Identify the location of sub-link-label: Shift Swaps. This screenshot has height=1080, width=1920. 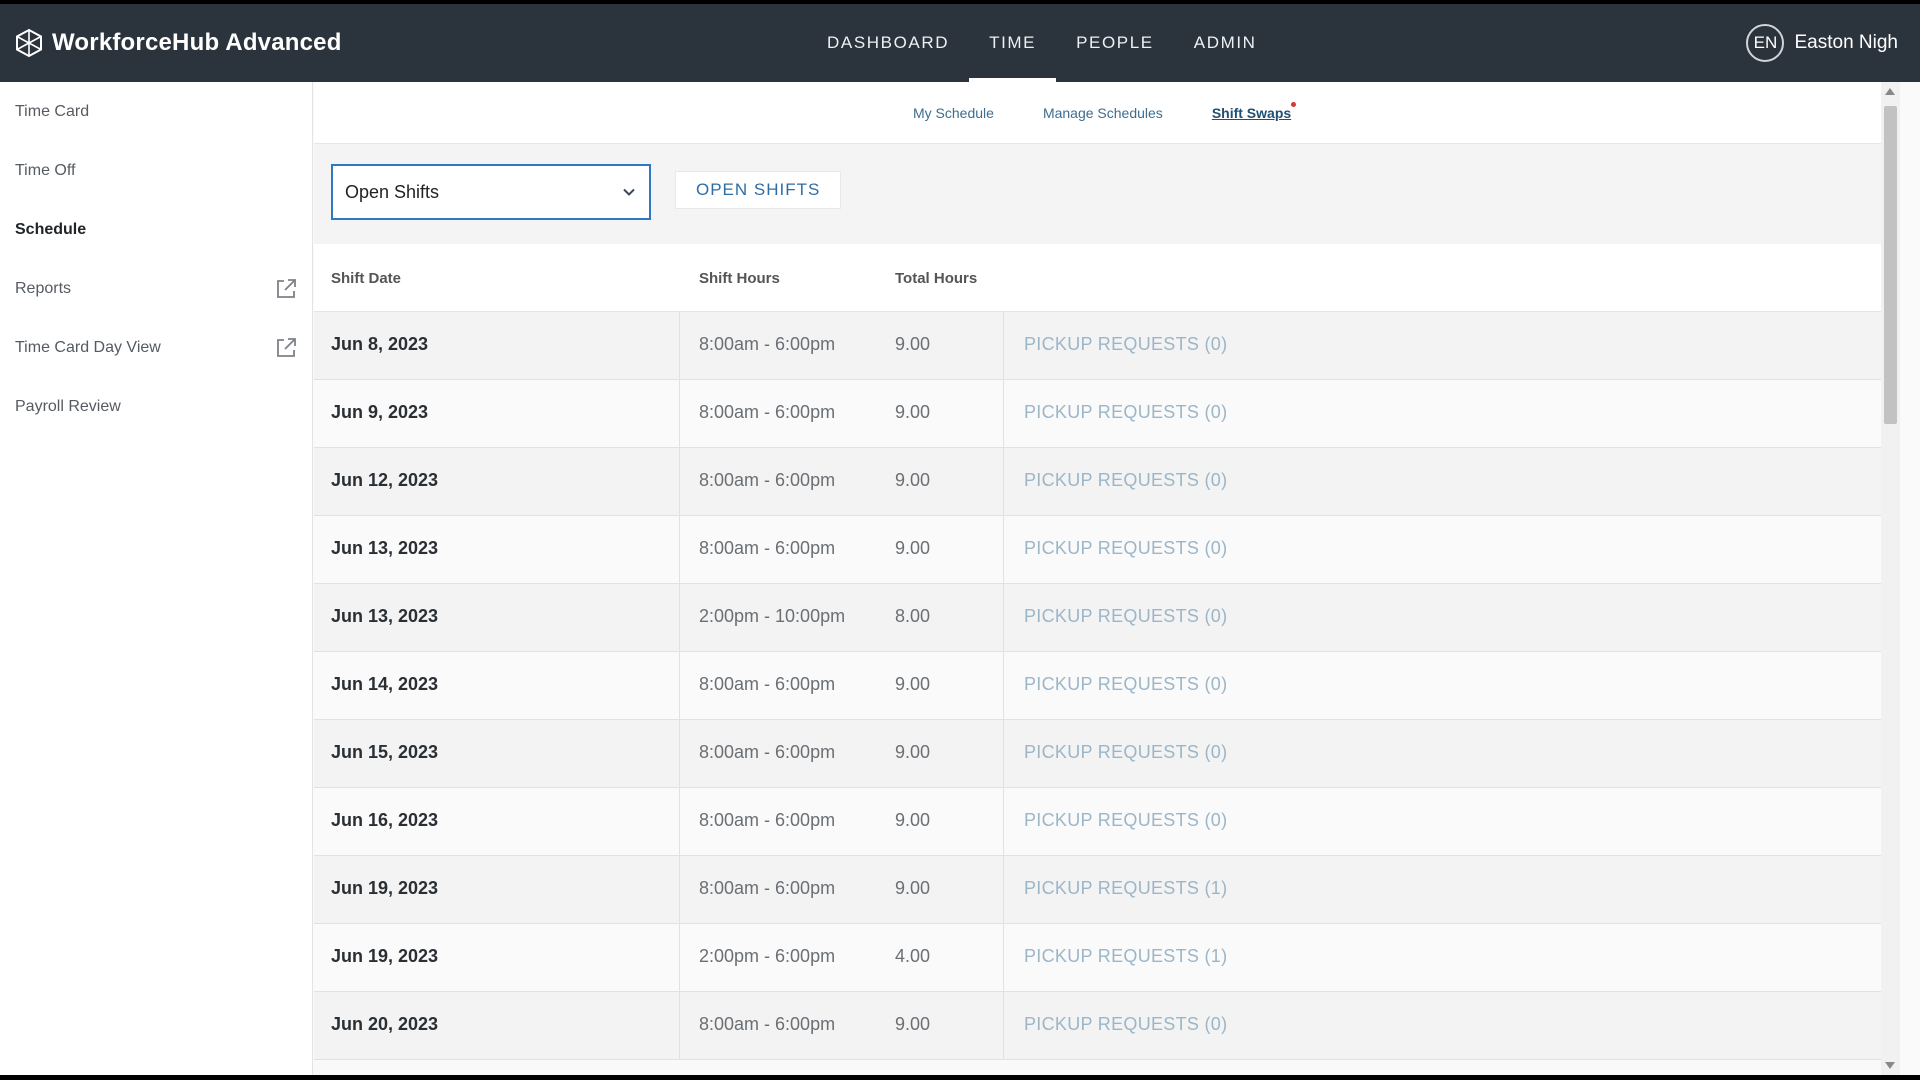
(1251, 113).